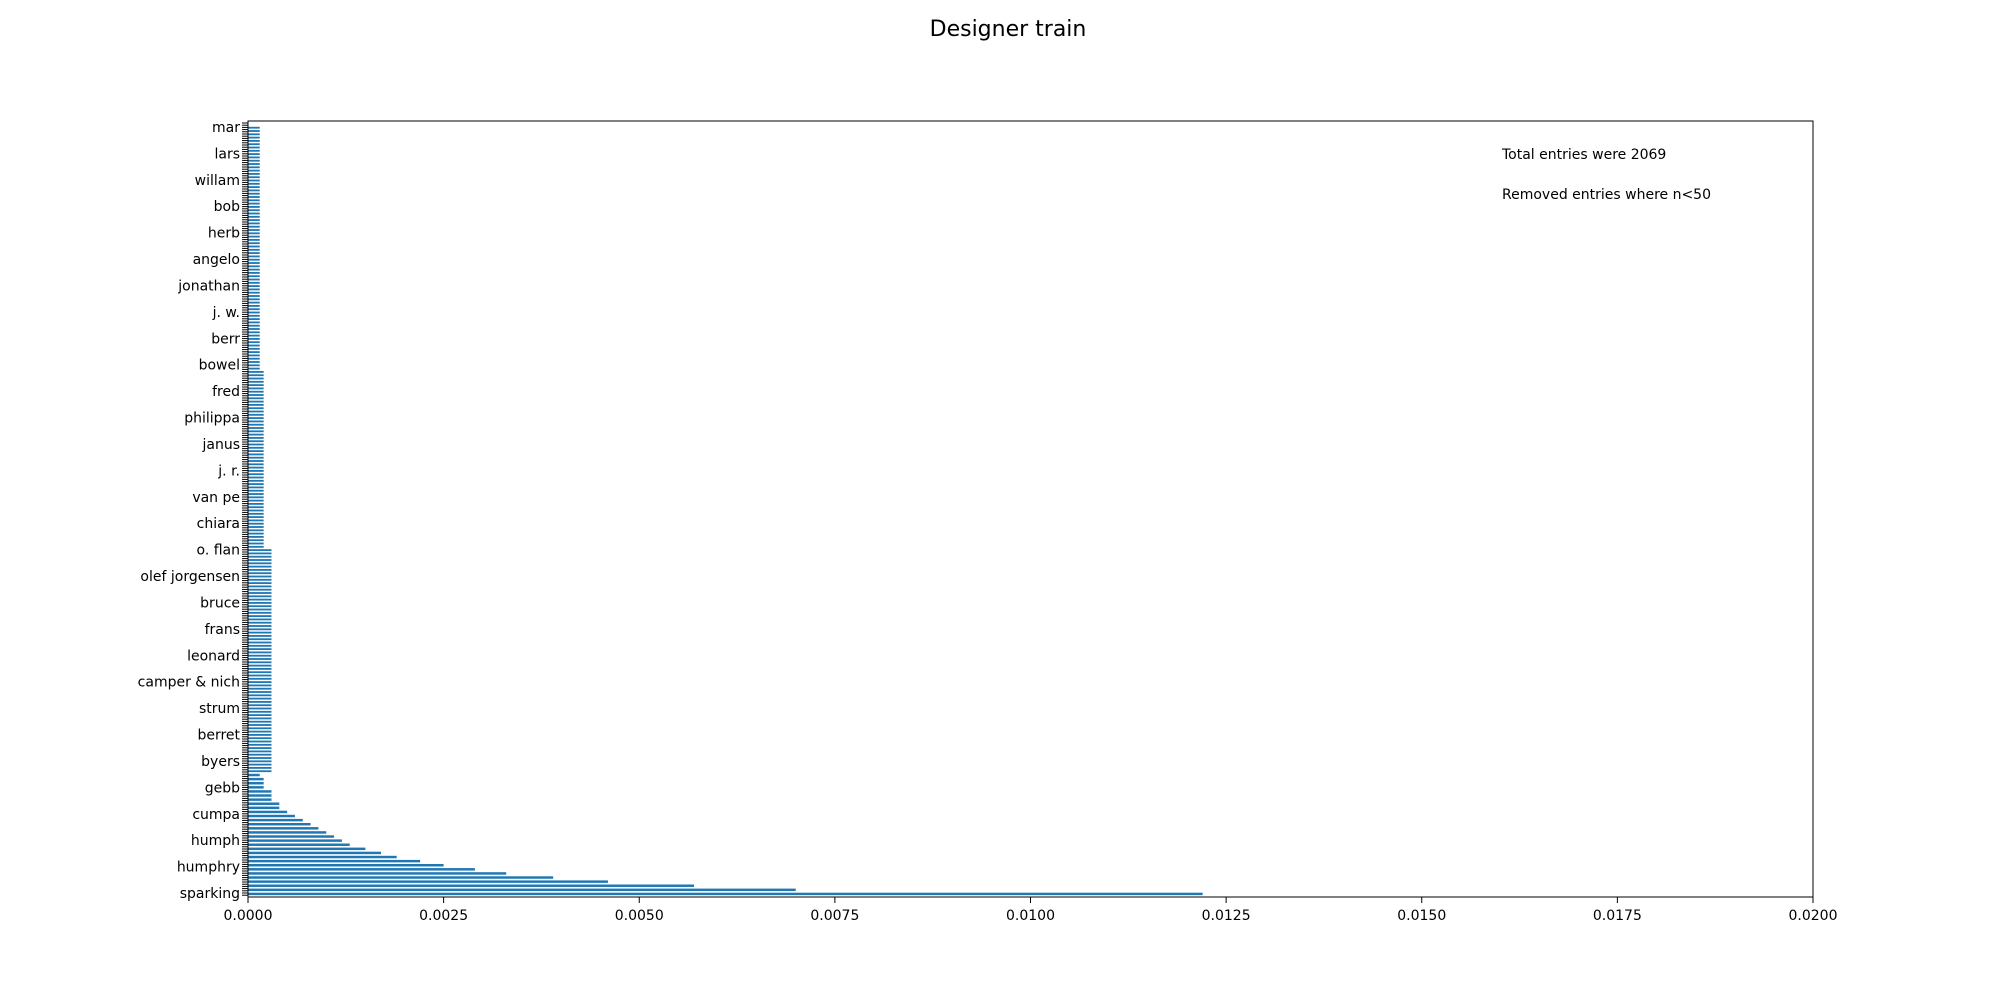 The image size is (2000, 1000). Describe the element at coordinates (219, 551) in the screenshot. I see `y-tick-label-13: o. flan` at that location.